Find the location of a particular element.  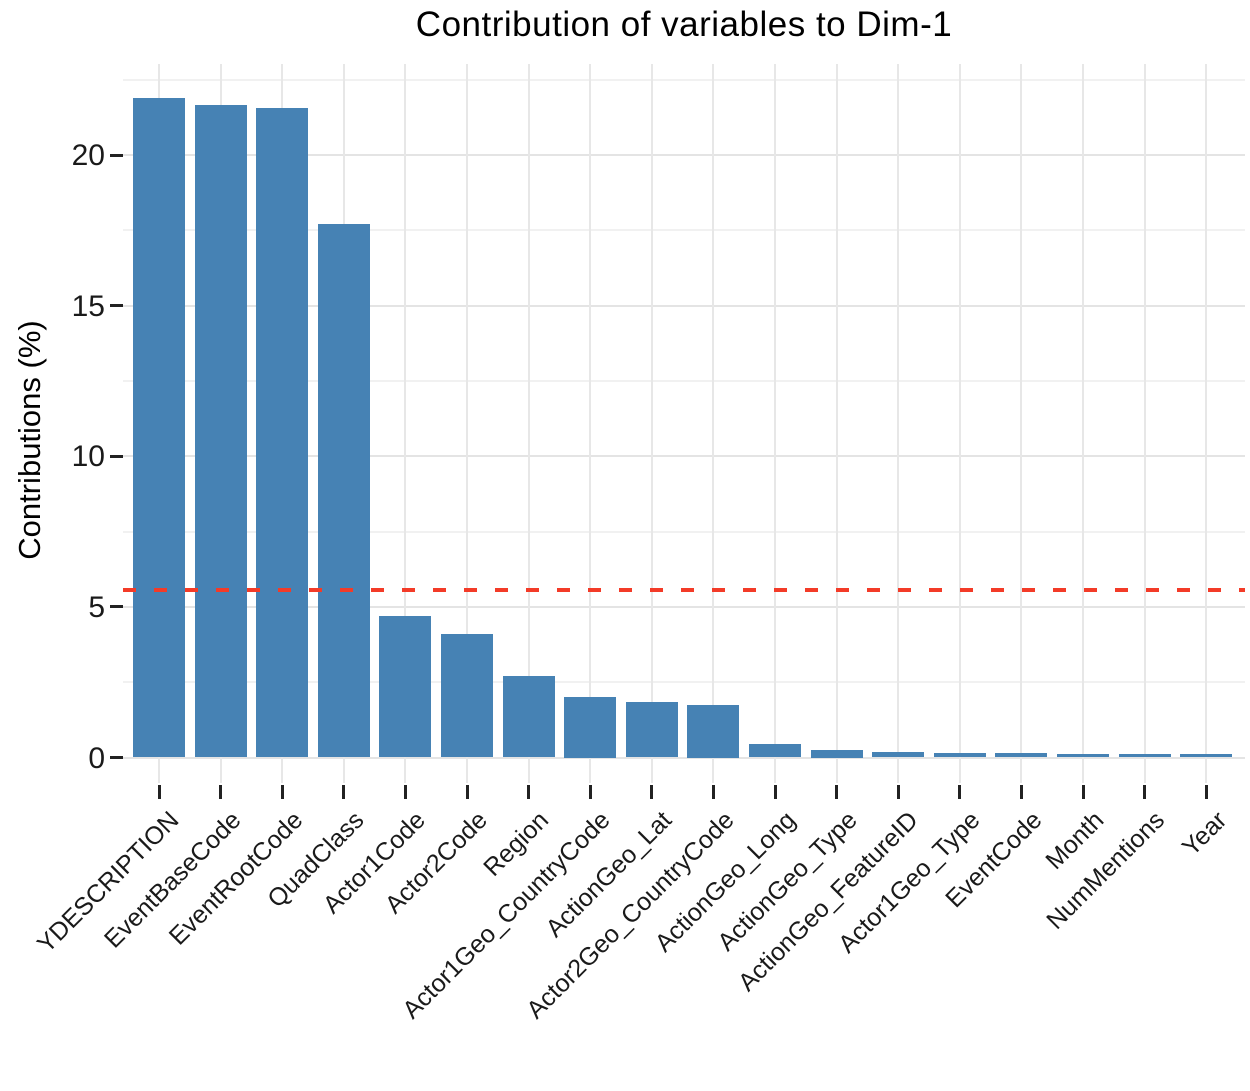

reference-dashed-line is located at coordinates (684, 590).